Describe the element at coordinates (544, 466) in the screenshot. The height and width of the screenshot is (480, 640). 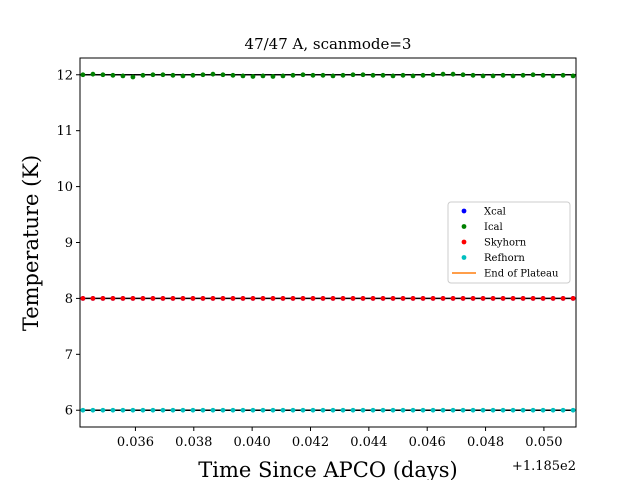
I see `x-axis-offset-label: +1.185e2` at that location.